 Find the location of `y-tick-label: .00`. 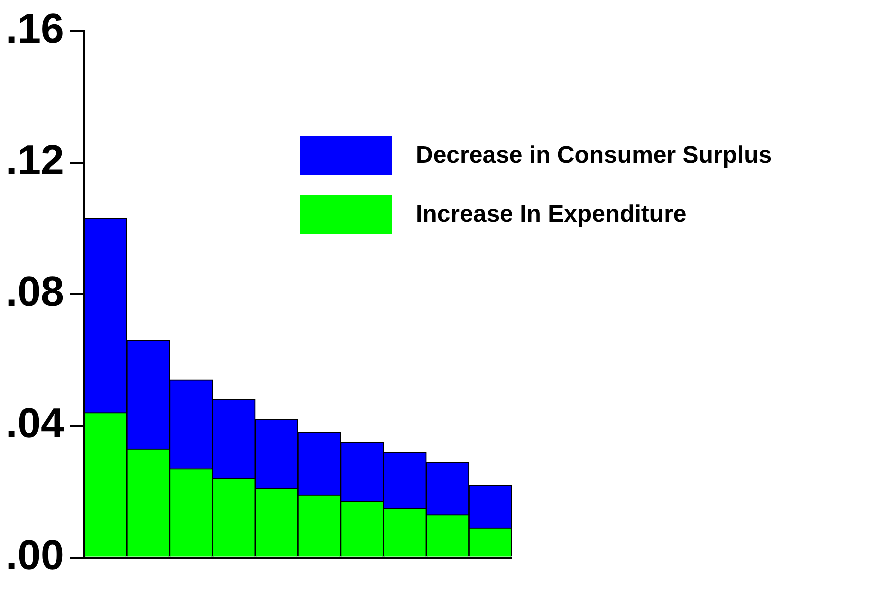

y-tick-label: .00 is located at coordinates (35, 554).